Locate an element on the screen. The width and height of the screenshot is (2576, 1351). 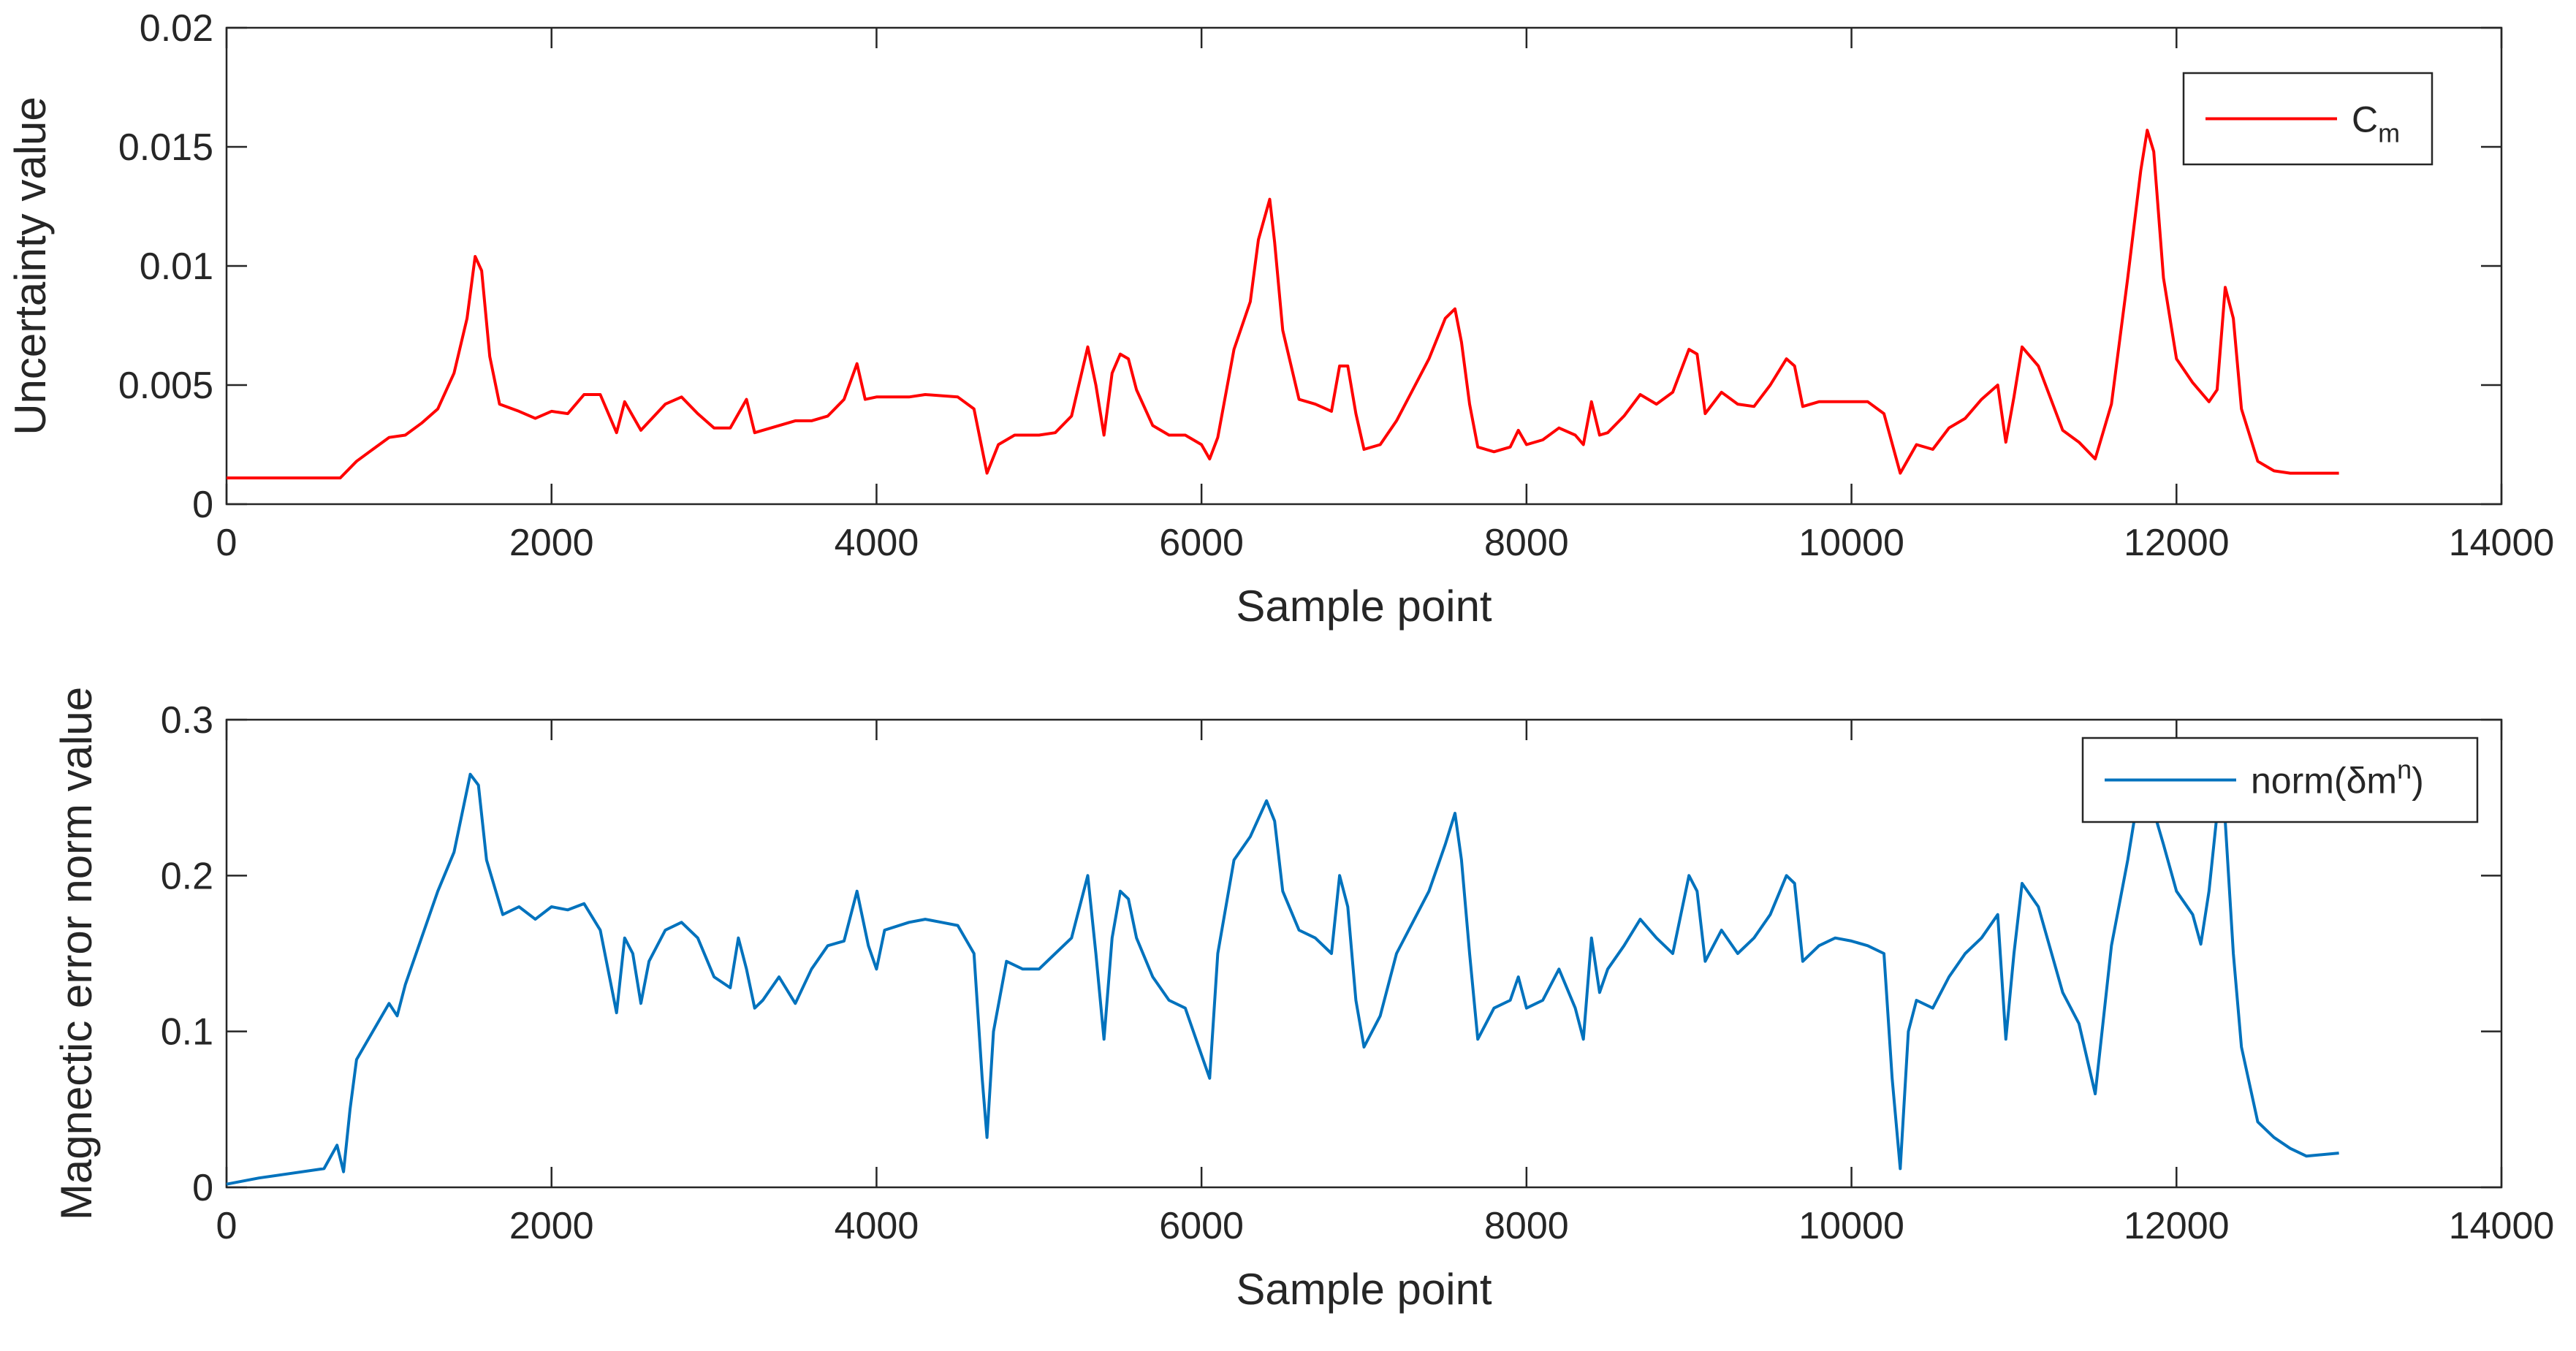
y-tick-label: 0.005 is located at coordinates (165, 386).